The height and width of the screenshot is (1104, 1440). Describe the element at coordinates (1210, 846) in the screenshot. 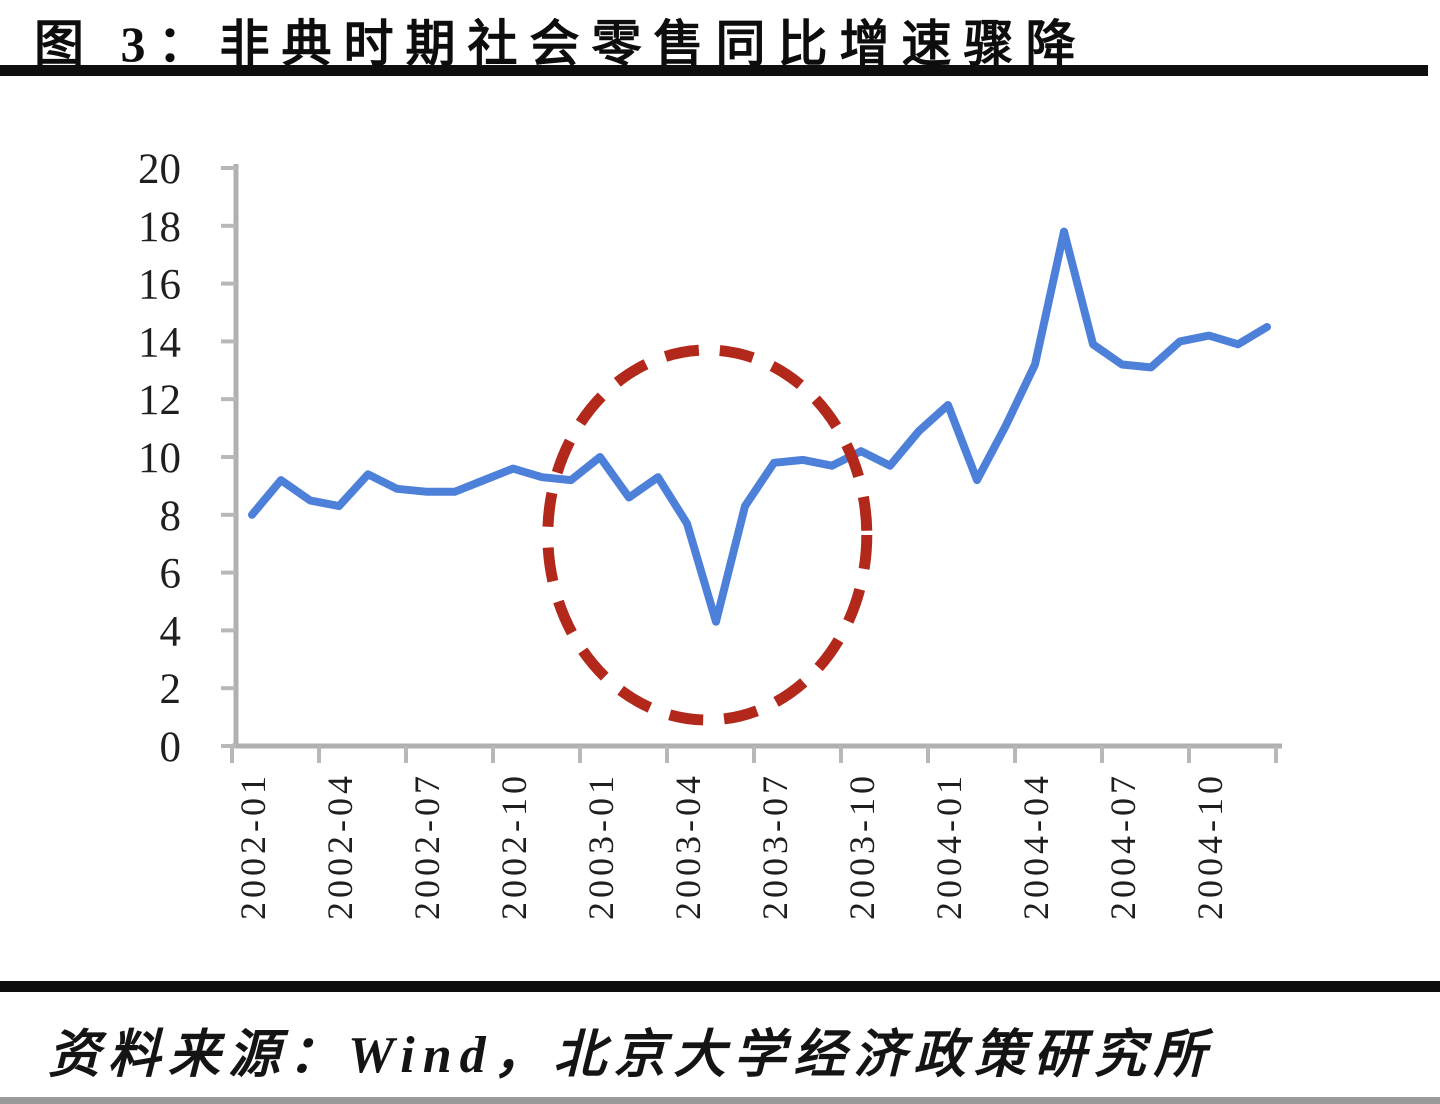

I see `x-tick-label: 2004-10` at that location.